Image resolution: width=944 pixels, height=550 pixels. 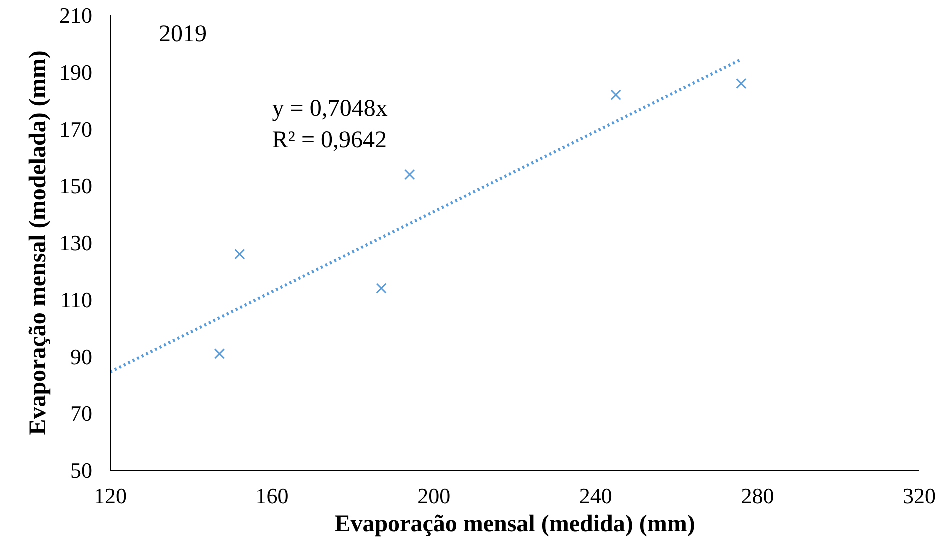 I want to click on x-tick-label: 120, so click(x=110, y=496).